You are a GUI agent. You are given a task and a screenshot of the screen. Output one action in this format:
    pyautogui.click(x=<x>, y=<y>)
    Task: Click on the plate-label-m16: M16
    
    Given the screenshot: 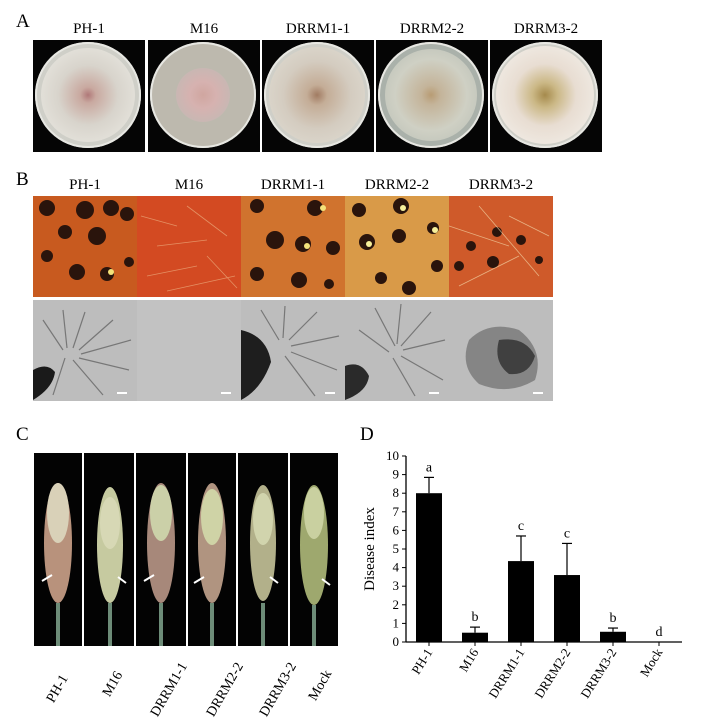 What is the action you would take?
    pyautogui.click(x=204, y=29)
    